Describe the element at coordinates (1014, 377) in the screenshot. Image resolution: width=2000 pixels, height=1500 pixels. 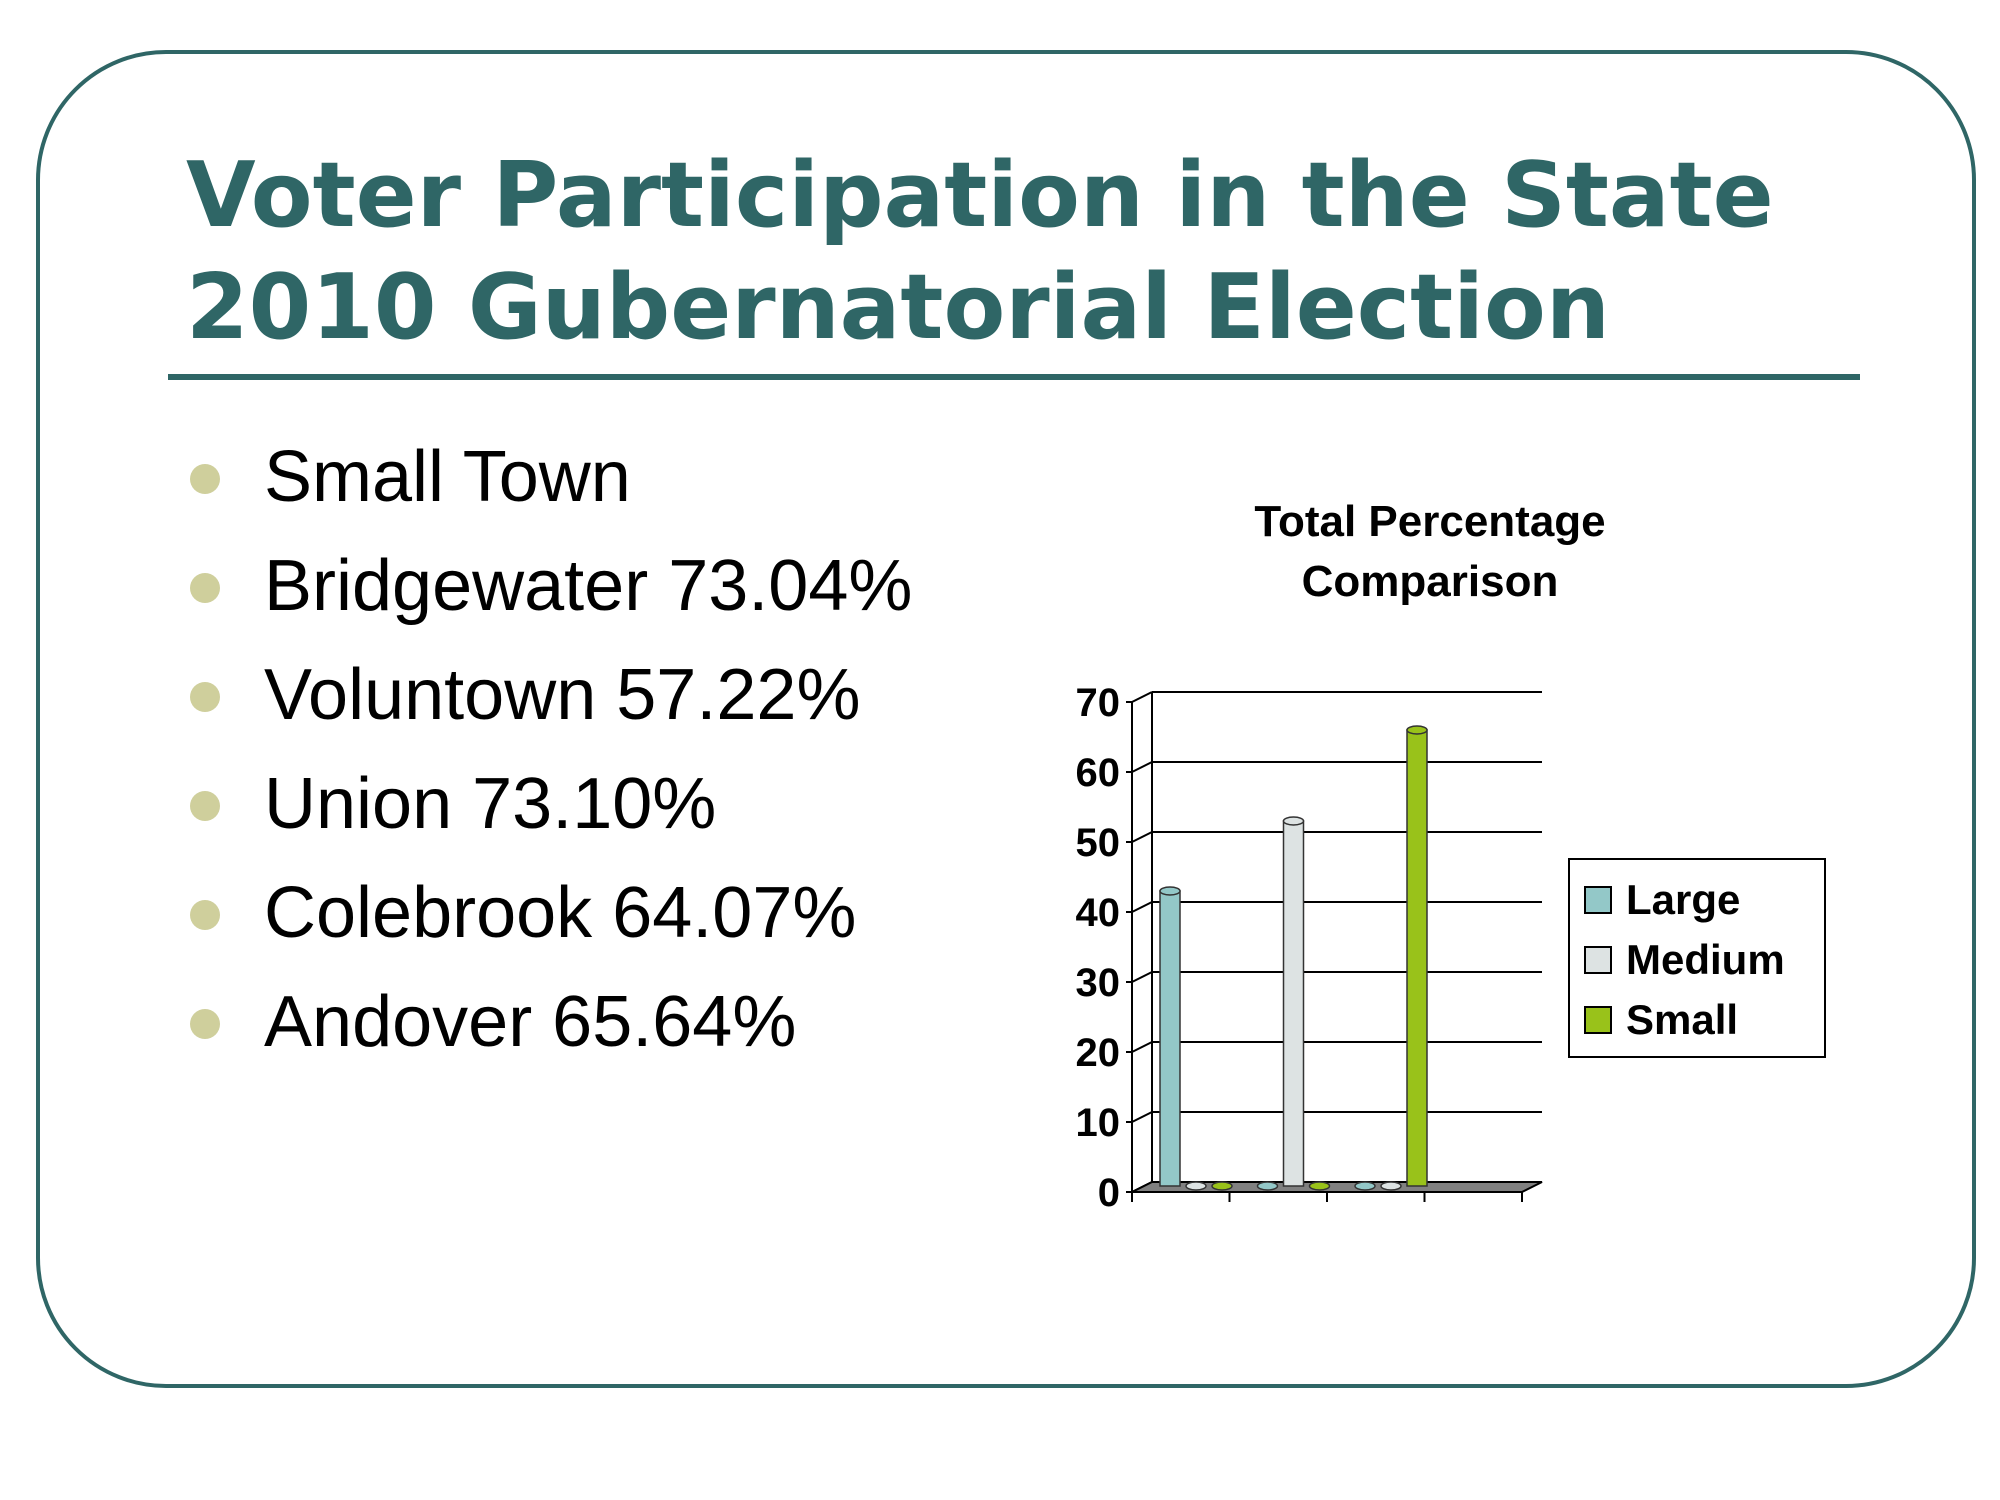
I see `title-divider` at that location.